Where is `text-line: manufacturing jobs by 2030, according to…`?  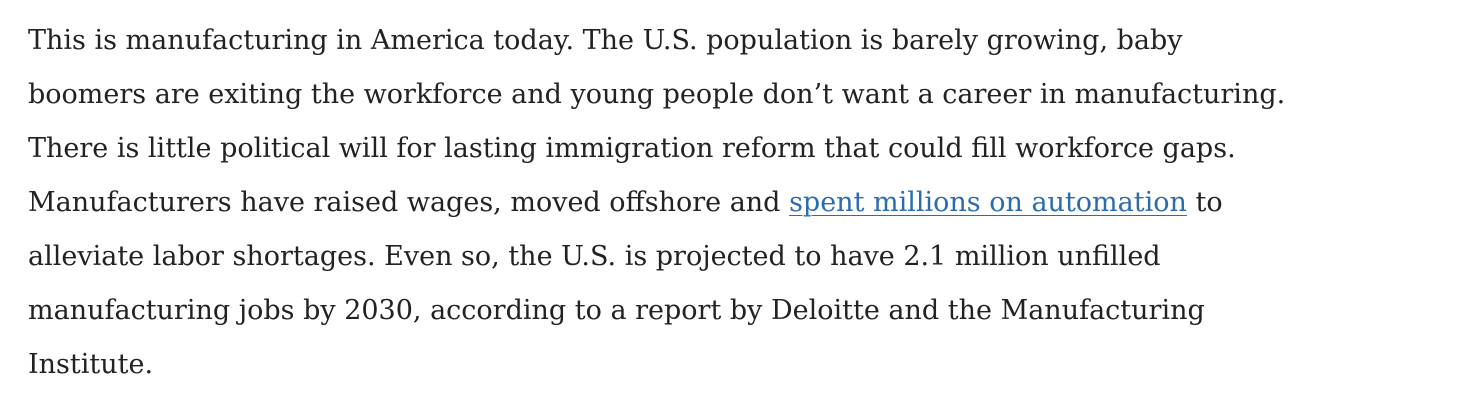 text-line: manufacturing jobs by 2030, according to… is located at coordinates (616, 310).